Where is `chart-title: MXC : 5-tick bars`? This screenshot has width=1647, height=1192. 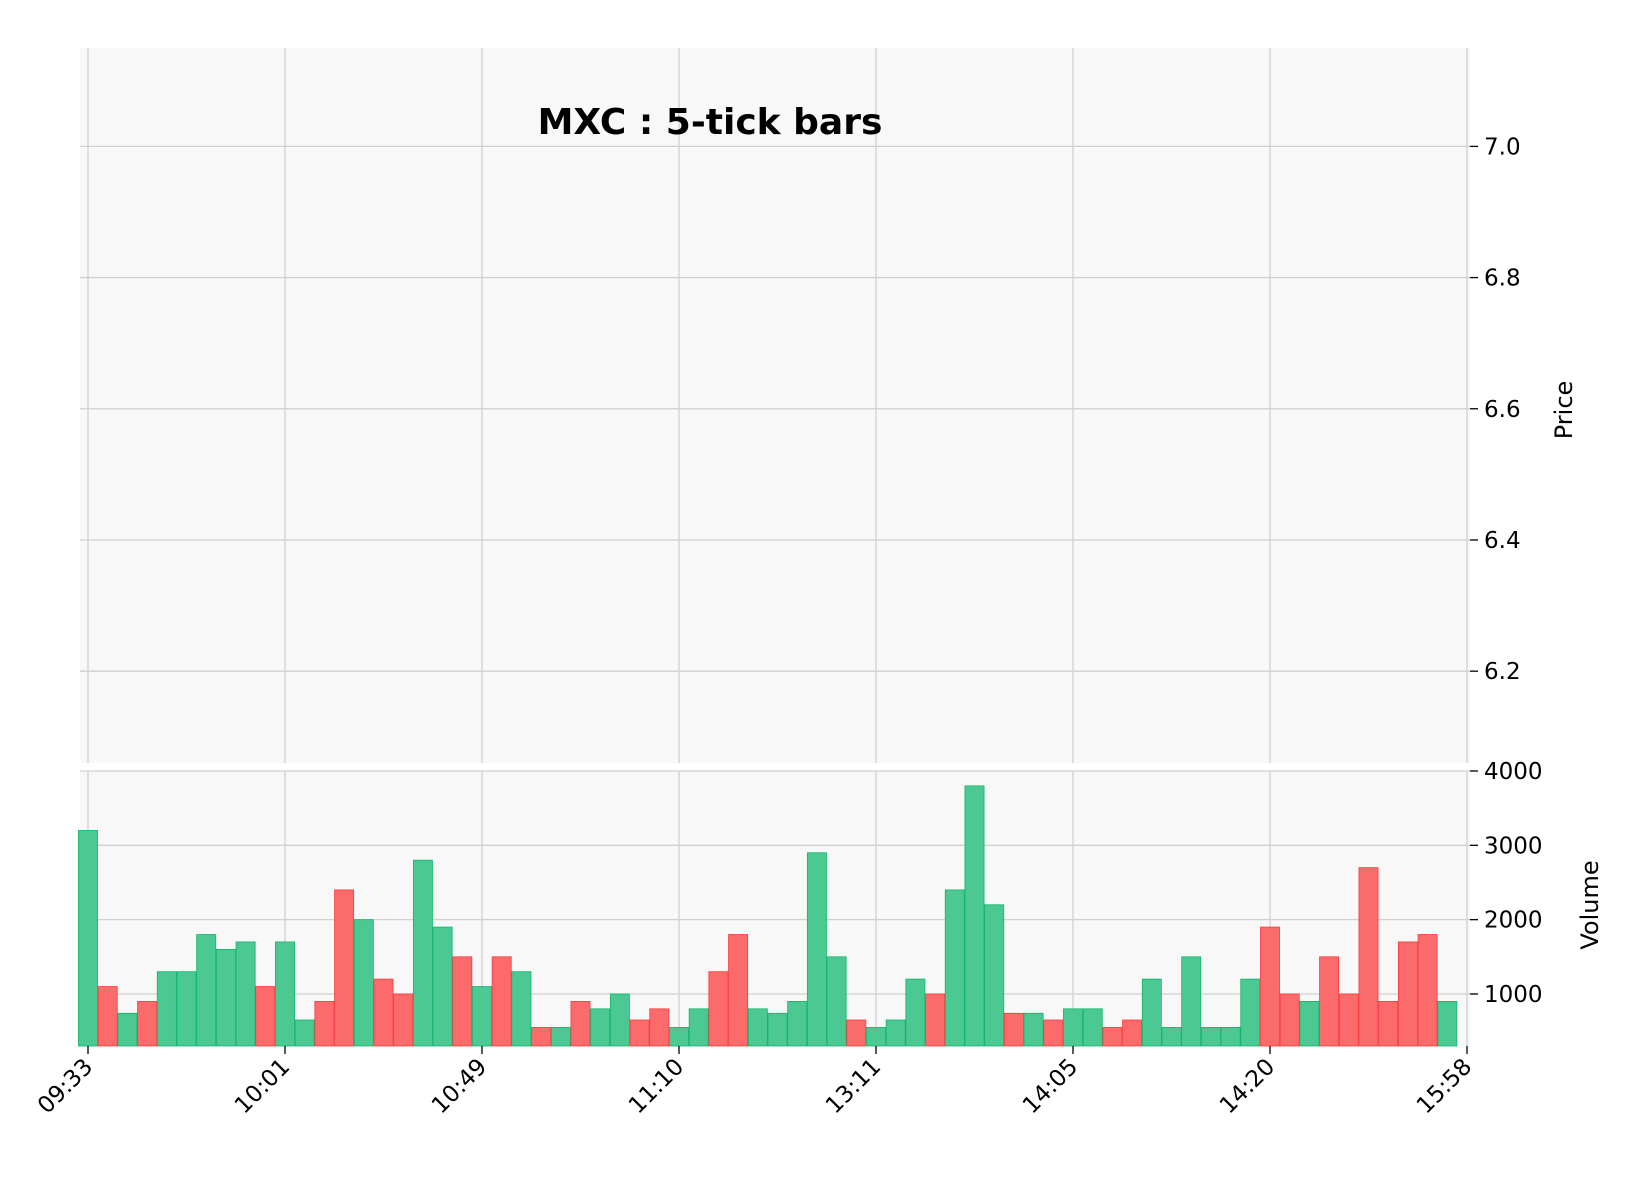
chart-title: MXC : 5-tick bars is located at coordinates (710, 122).